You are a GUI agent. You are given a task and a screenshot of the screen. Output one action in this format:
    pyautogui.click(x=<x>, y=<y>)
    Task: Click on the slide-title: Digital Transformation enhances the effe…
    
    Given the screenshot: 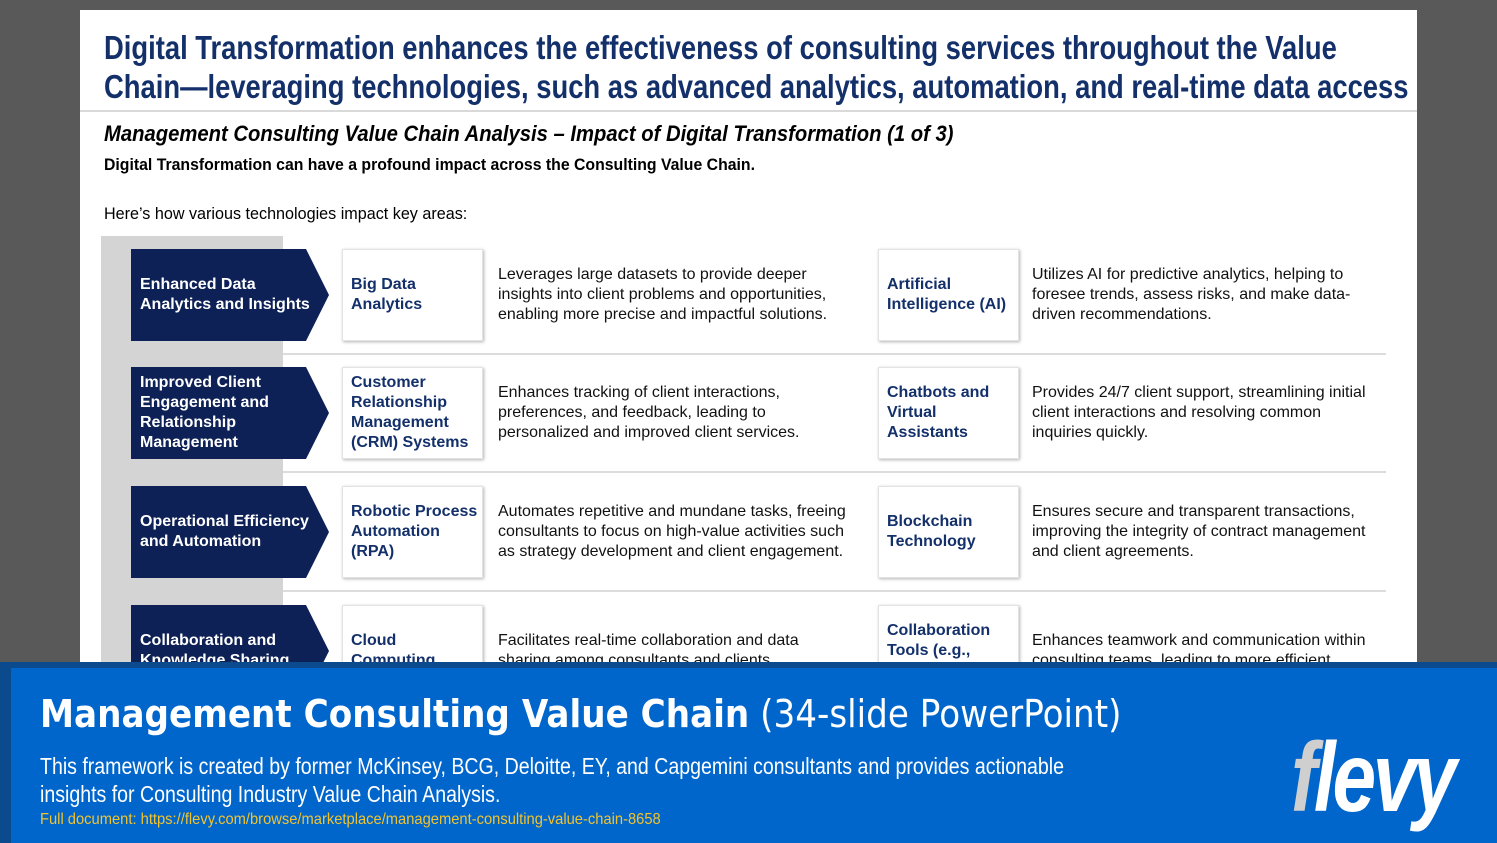 What is the action you would take?
    pyautogui.click(x=756, y=67)
    